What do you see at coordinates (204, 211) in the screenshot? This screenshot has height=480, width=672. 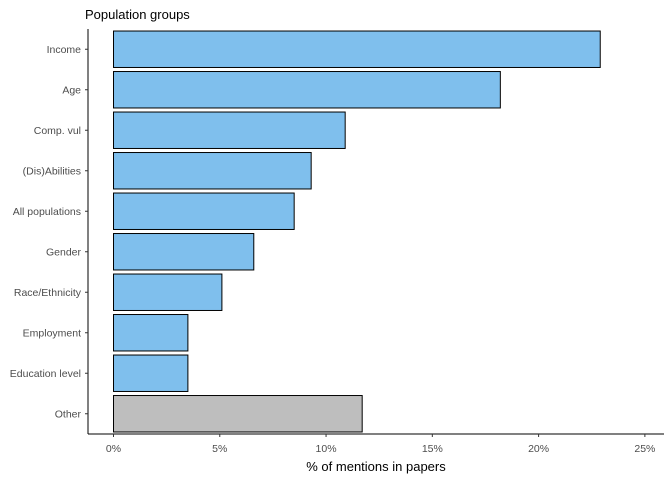 I see `bar-all-populations` at bounding box center [204, 211].